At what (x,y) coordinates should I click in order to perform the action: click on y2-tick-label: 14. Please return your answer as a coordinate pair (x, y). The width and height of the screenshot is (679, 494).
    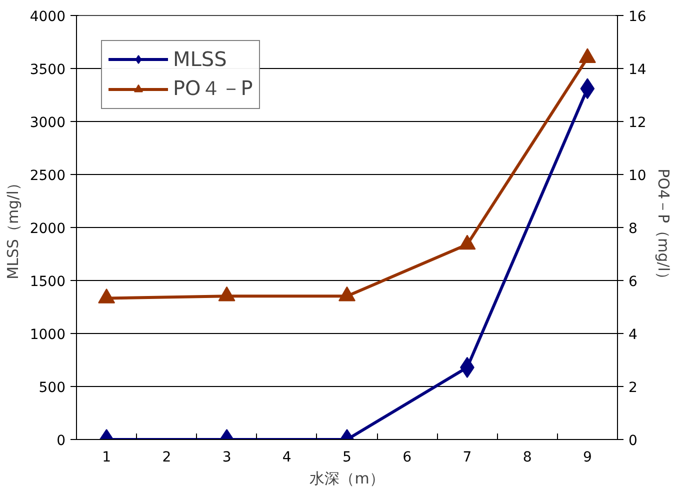
    Looking at the image, I should click on (637, 70).